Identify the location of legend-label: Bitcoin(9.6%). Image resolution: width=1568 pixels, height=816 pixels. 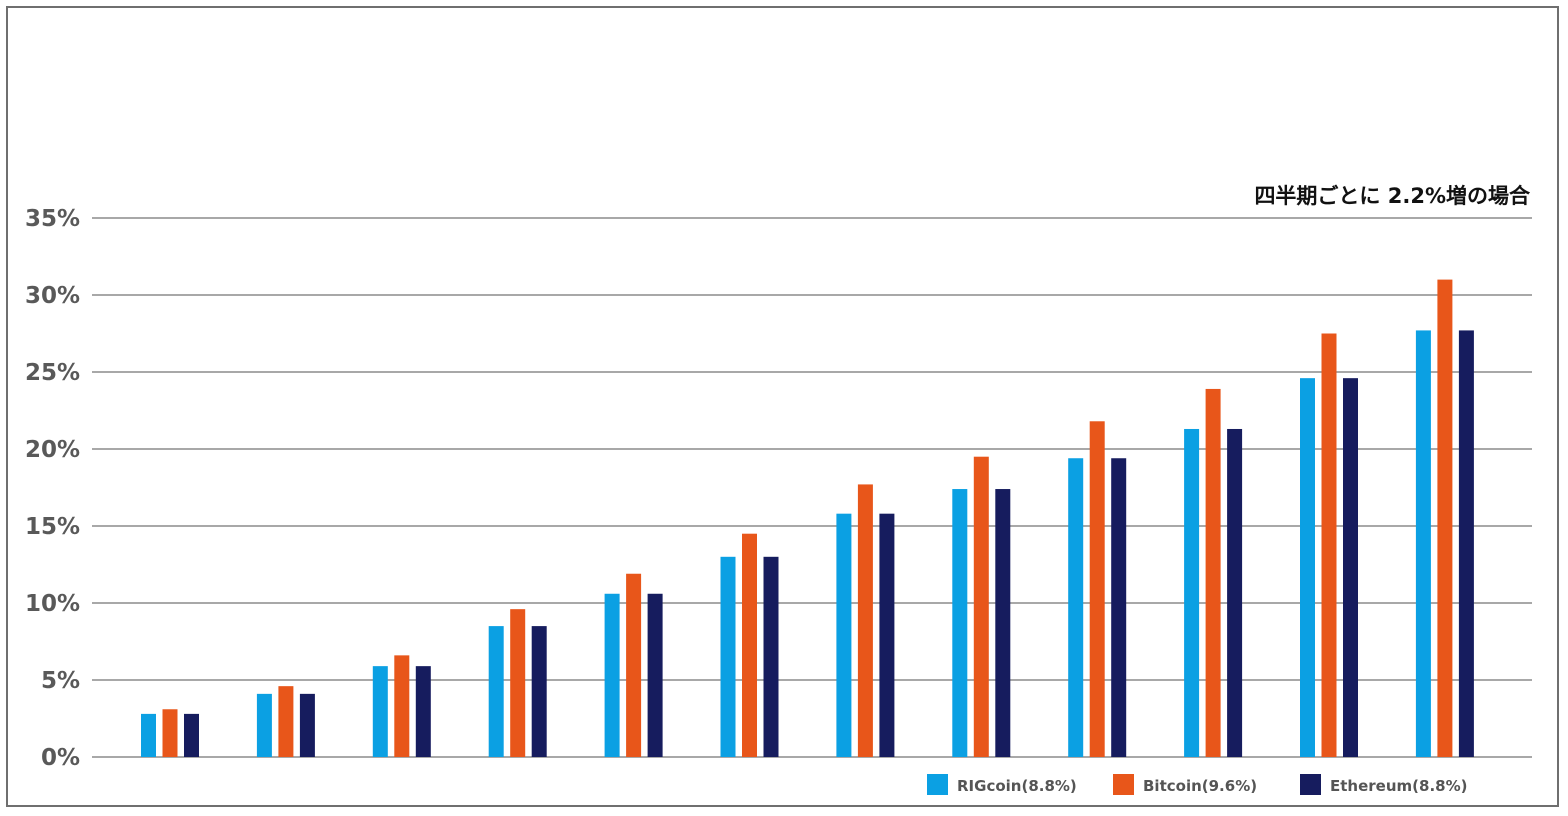
(1200, 786).